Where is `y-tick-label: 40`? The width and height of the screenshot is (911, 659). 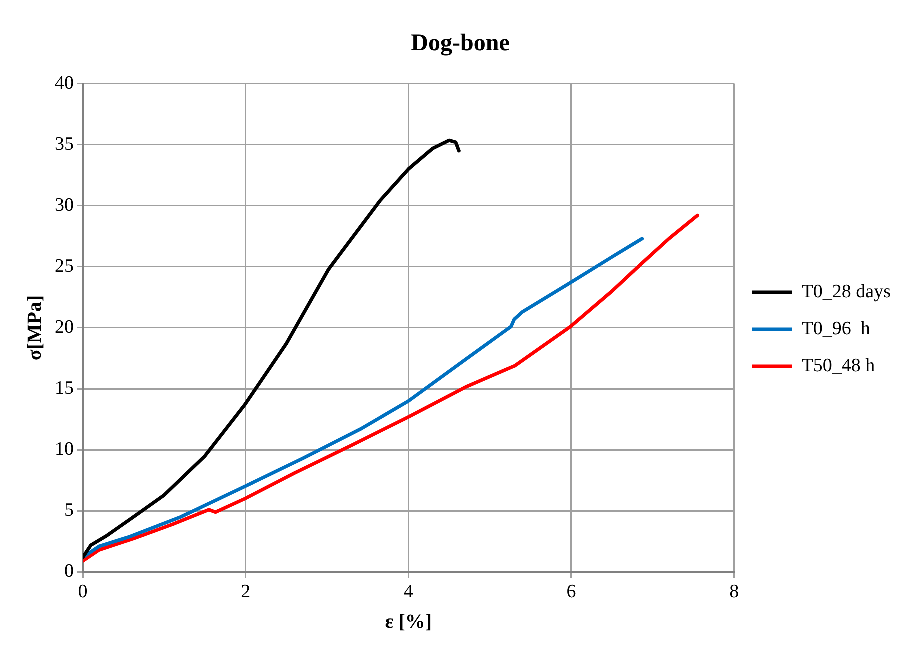
y-tick-label: 40 is located at coordinates (64, 83).